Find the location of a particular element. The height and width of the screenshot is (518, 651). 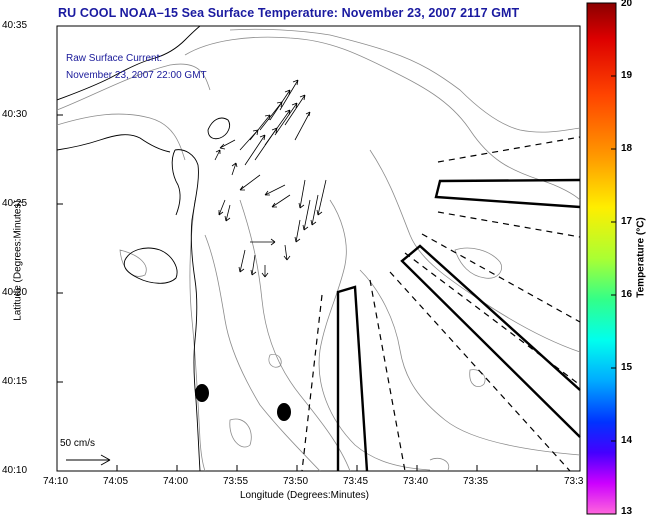

colorbar-tick-label: 18 is located at coordinates (627, 148).